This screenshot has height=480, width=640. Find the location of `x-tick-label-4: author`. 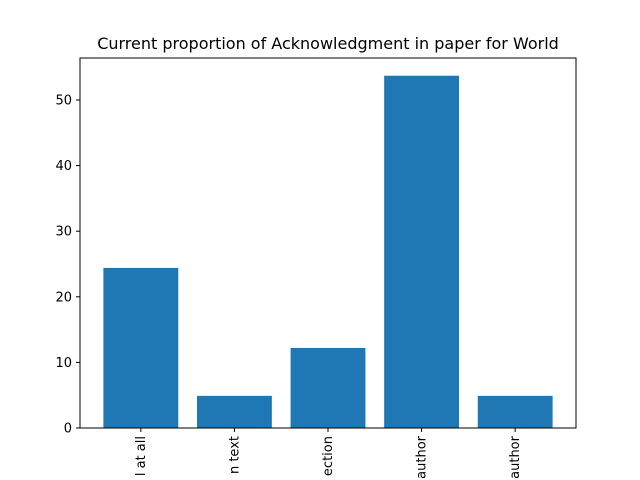

x-tick-label-4: author is located at coordinates (515, 456).